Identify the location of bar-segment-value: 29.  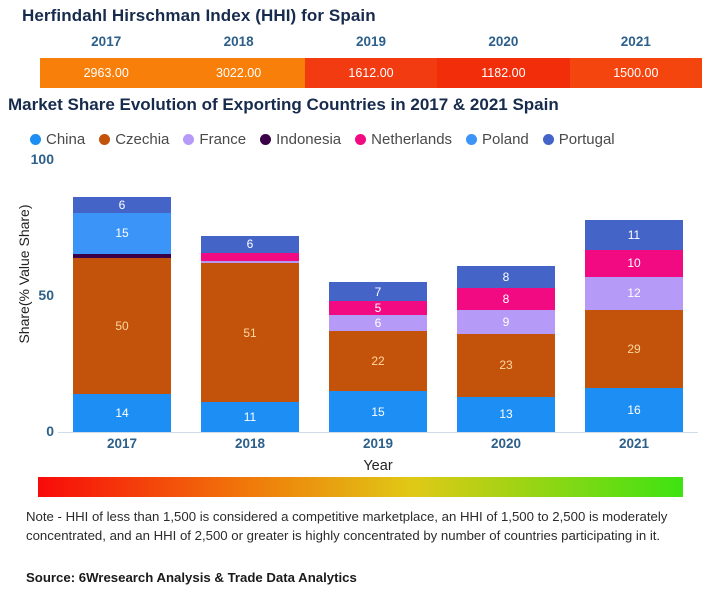
(634, 349).